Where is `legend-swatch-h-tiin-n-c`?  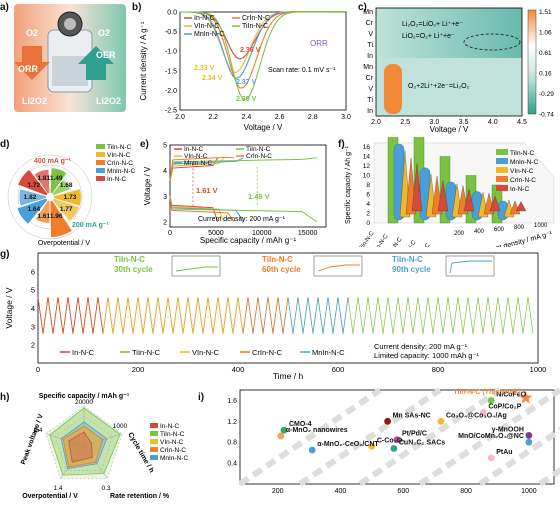 legend-swatch-h-tiin-n-c is located at coordinates (154, 433).